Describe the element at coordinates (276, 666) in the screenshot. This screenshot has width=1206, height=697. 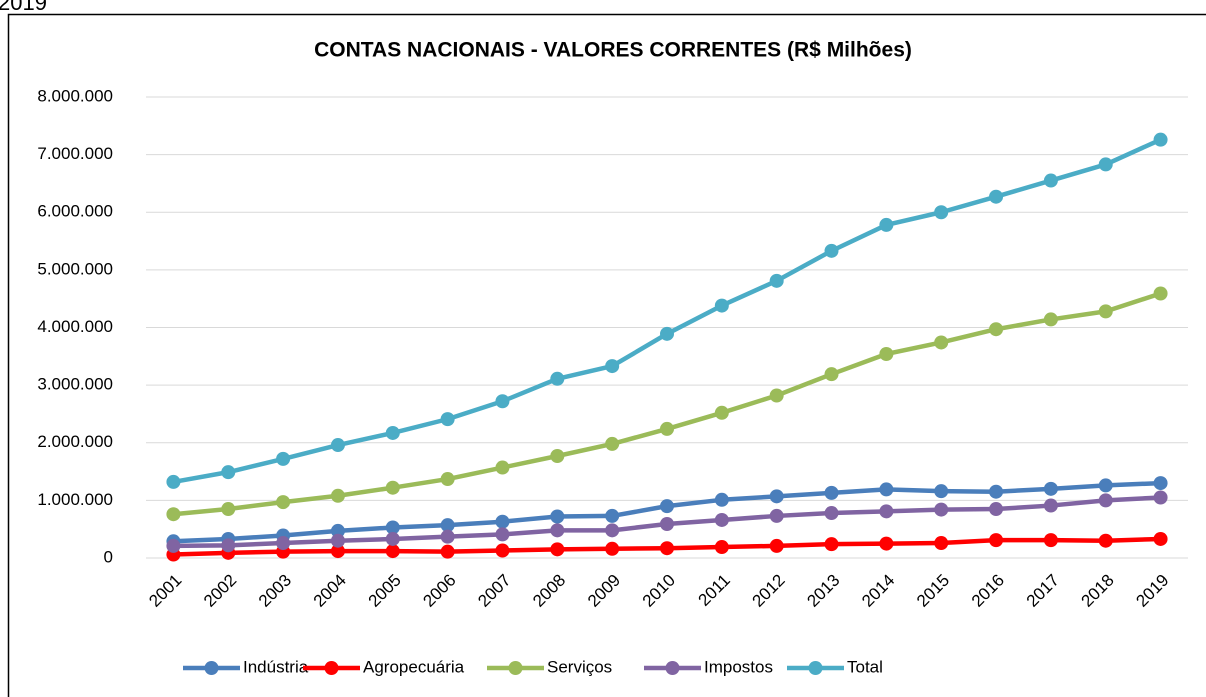
I see `legend-label: Indústria` at that location.